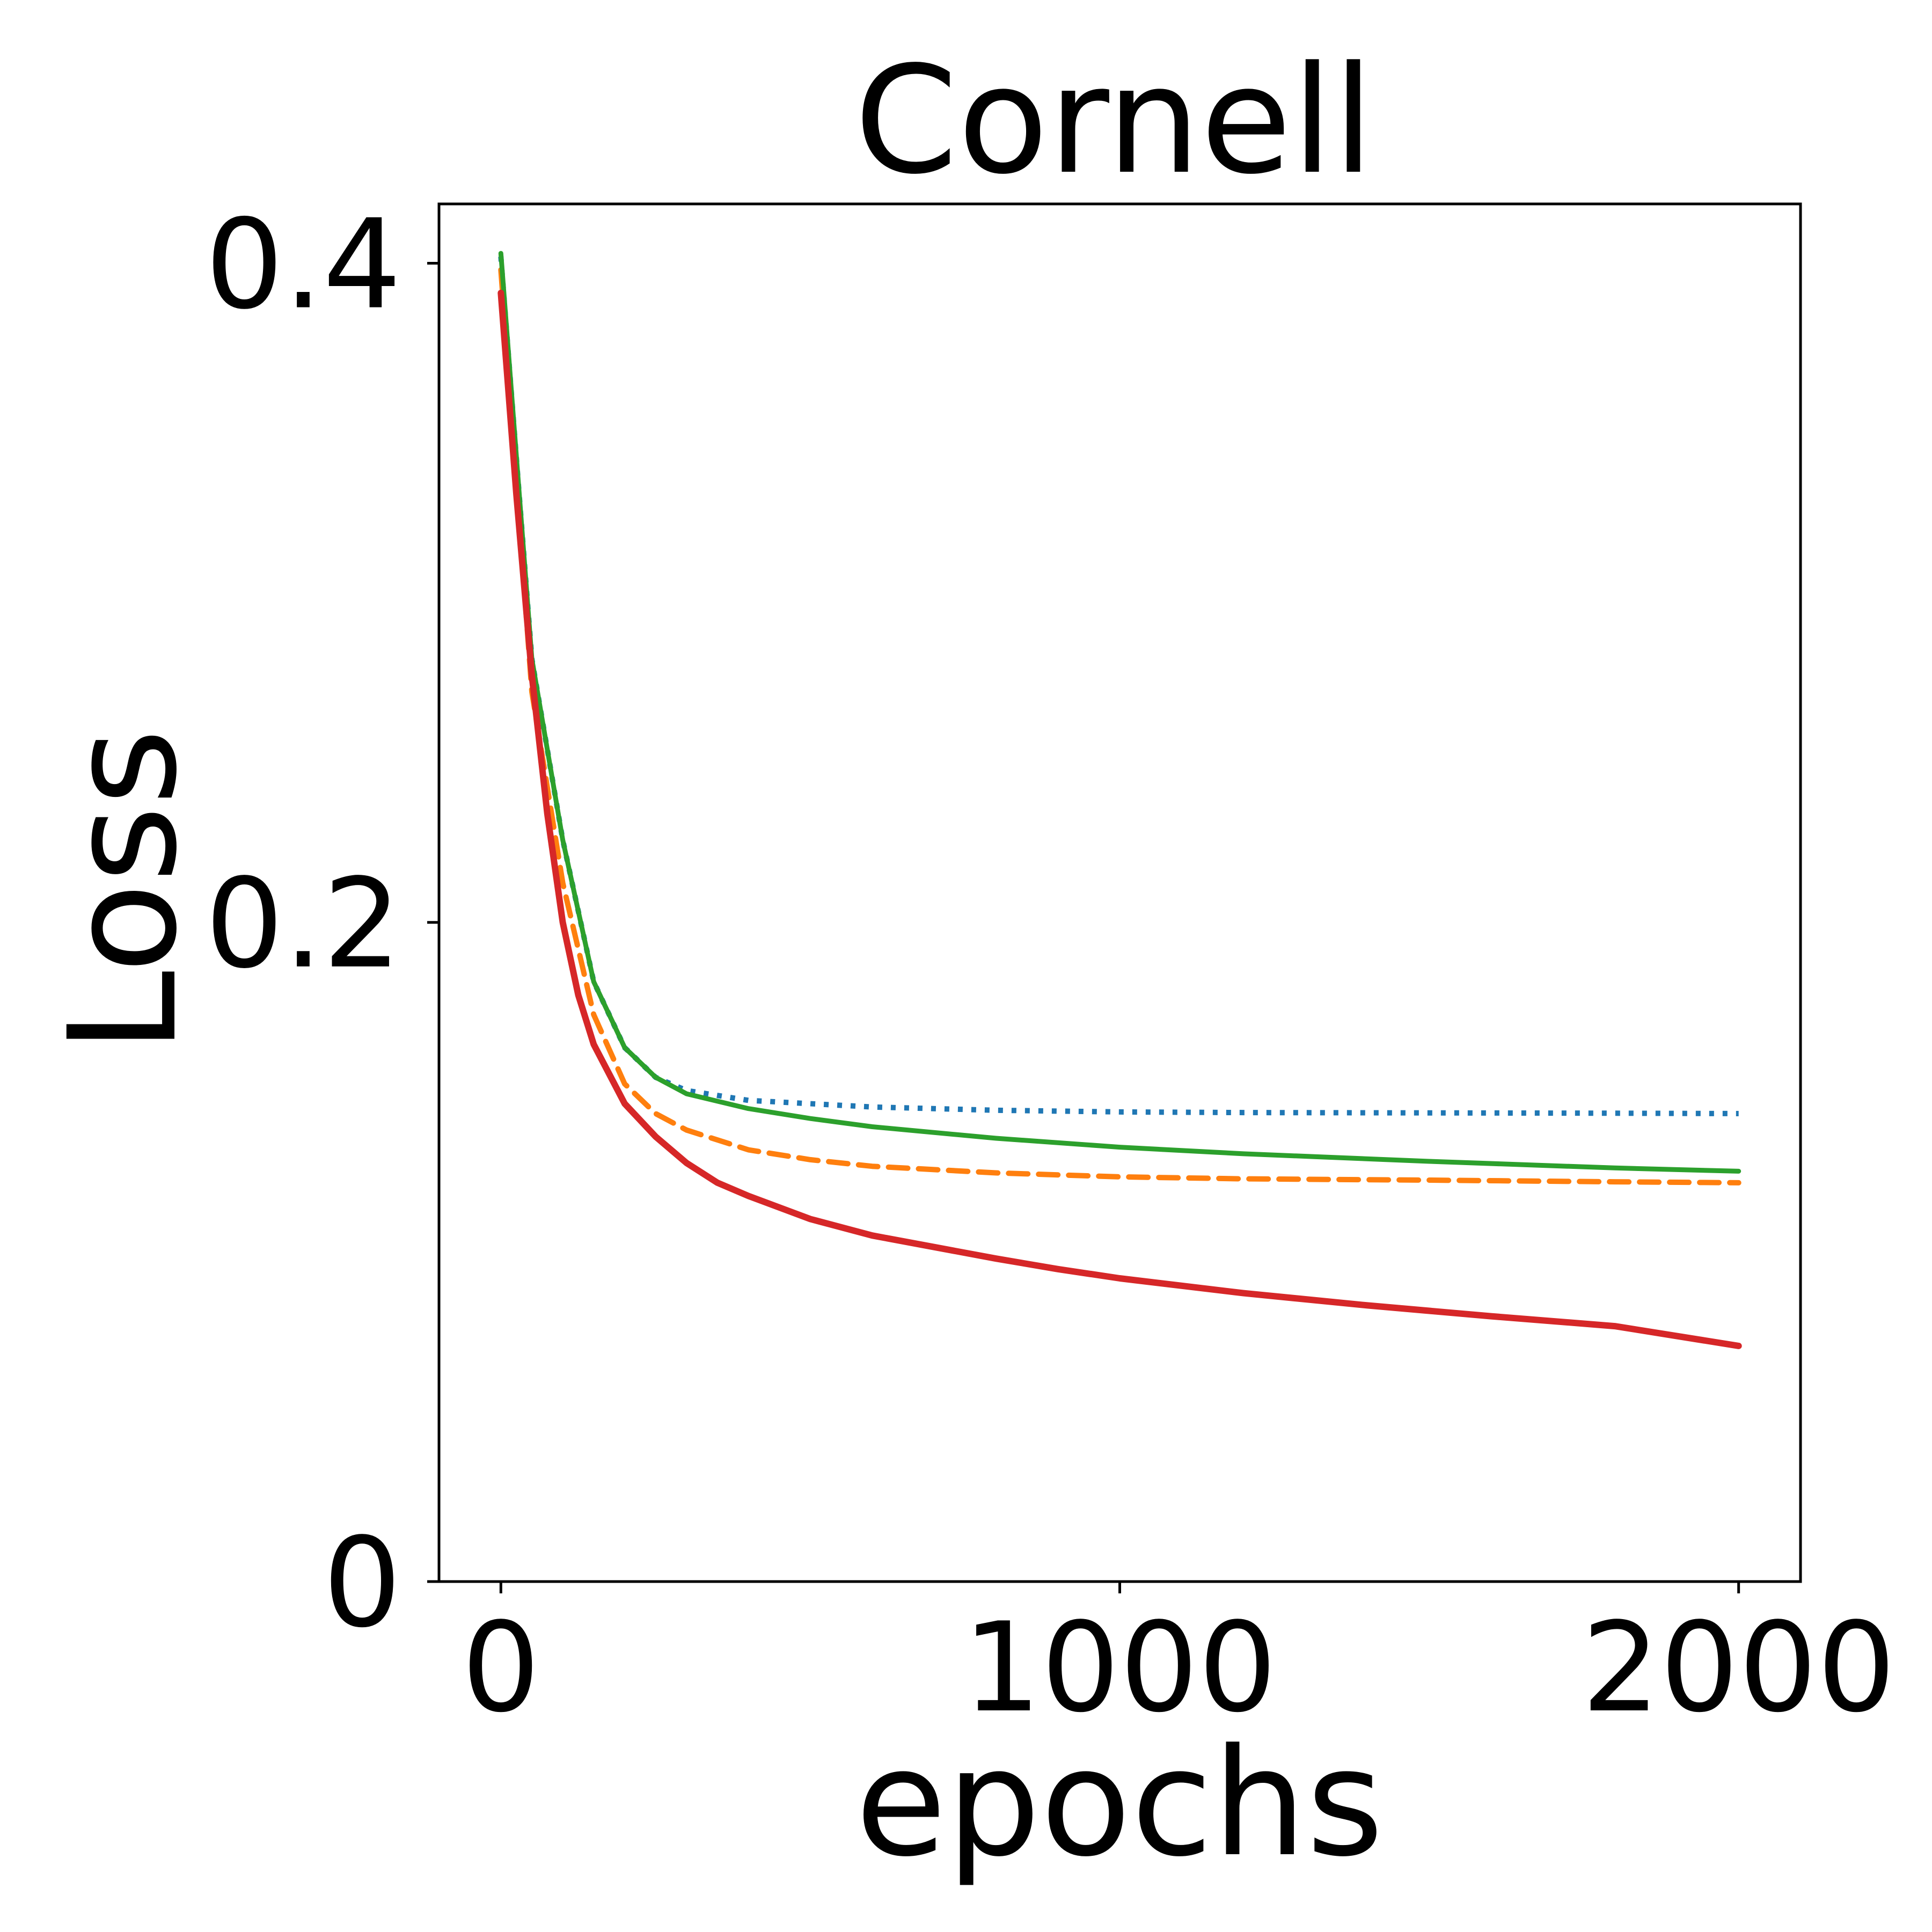 The image size is (1932, 1932). I want to click on x-axis-ticks: 0 1000 2000, so click(1179, 1661).